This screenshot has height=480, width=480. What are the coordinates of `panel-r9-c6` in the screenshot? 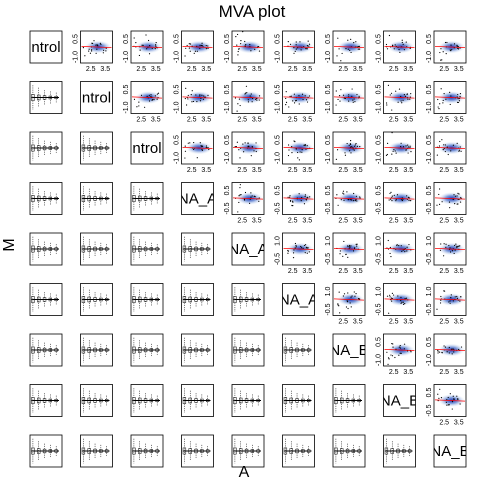 It's located at (299, 451).